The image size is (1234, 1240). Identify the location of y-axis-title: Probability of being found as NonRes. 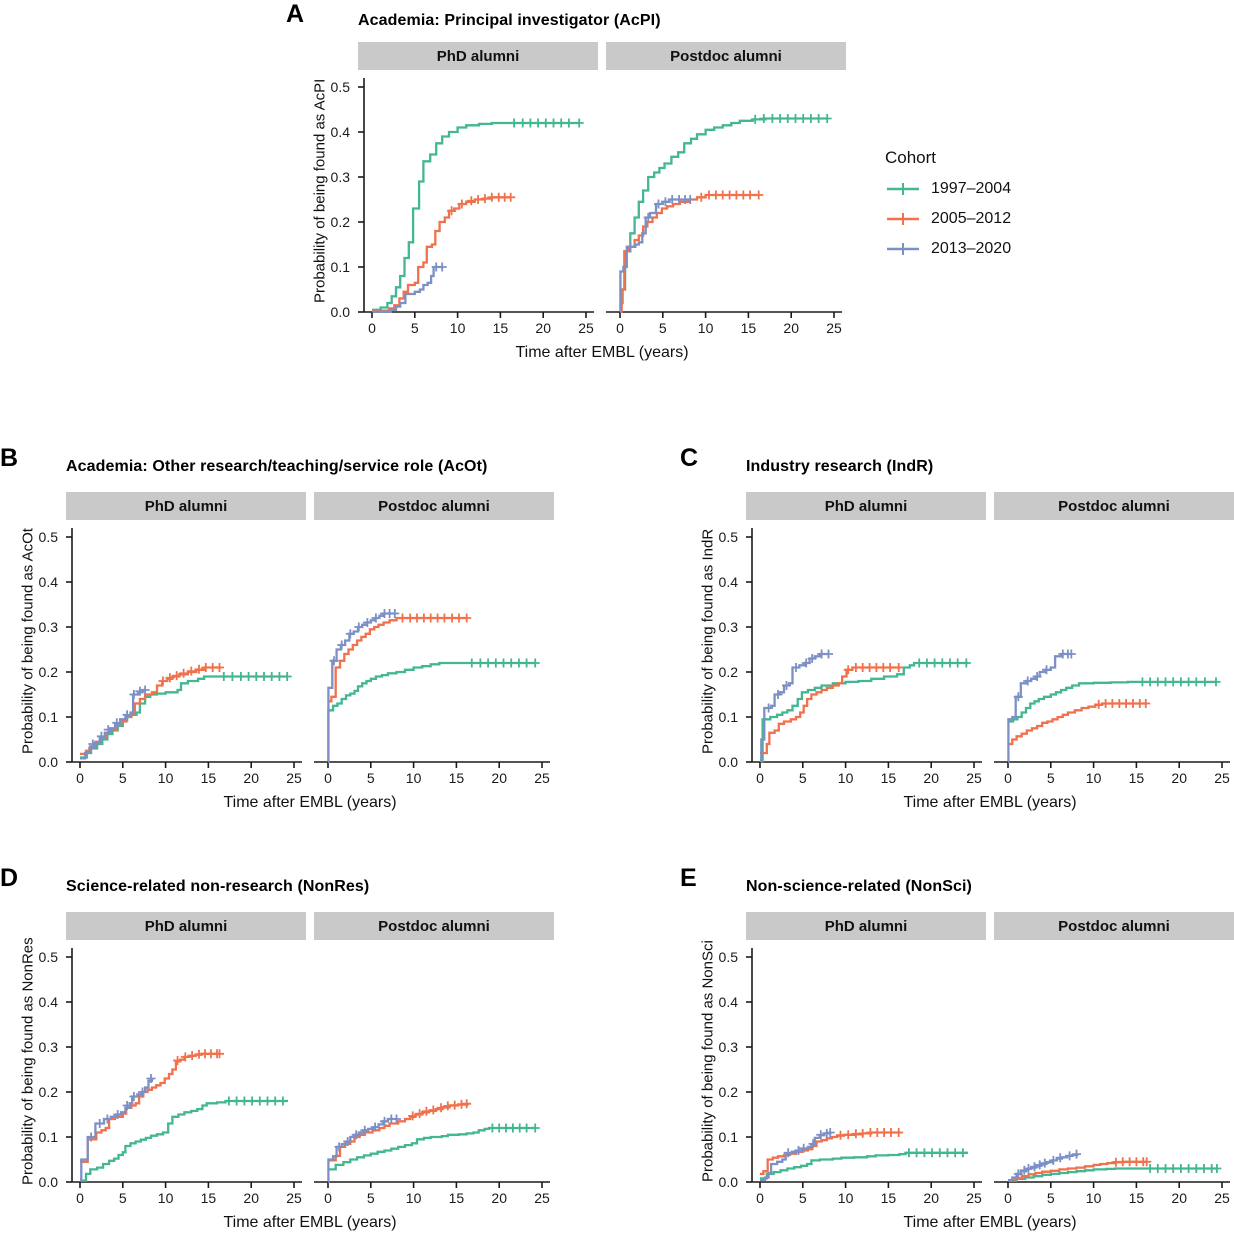
(28, 1061).